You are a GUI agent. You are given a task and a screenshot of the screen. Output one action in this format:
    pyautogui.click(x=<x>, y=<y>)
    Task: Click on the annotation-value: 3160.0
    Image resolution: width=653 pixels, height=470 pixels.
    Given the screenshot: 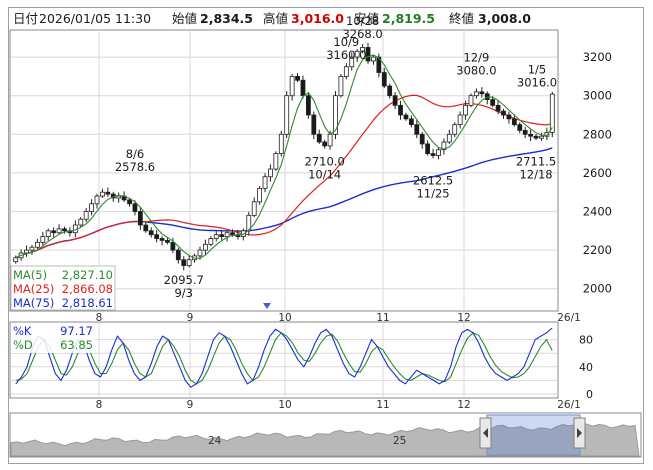 What is the action you would take?
    pyautogui.click(x=346, y=55)
    